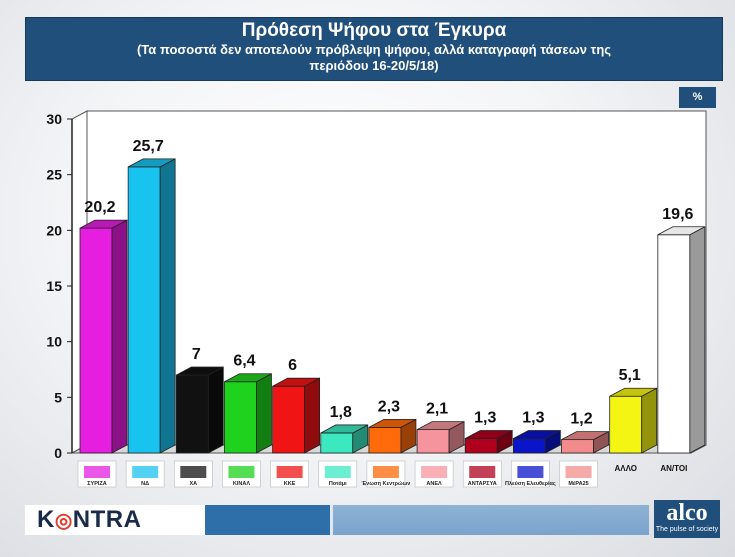 The width and height of the screenshot is (735, 557). Describe the element at coordinates (530, 484) in the screenshot. I see `party-logo-text: Πλεύση Ελευθερίας` at that location.